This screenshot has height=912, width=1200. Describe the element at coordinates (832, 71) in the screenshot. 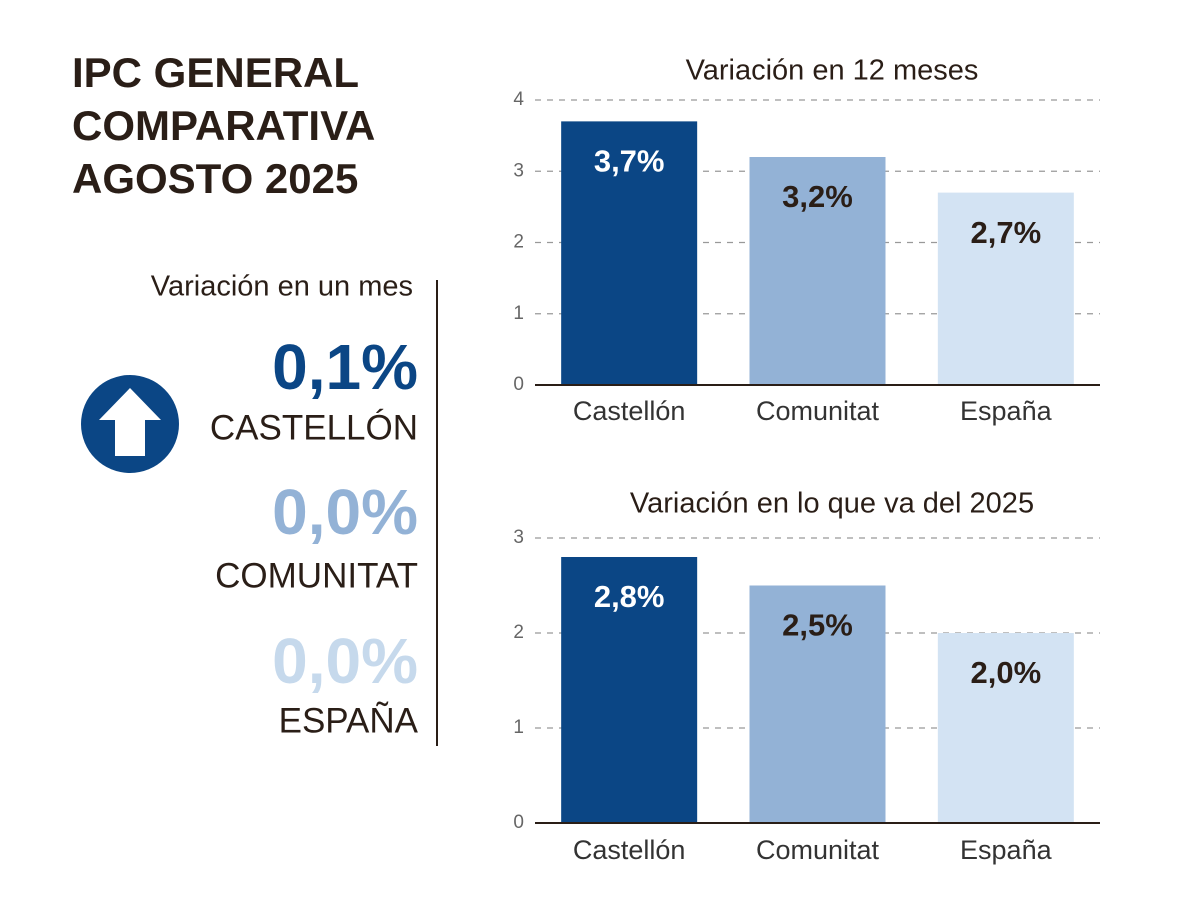

I see `chart-title: Variación en 12 meses` at that location.